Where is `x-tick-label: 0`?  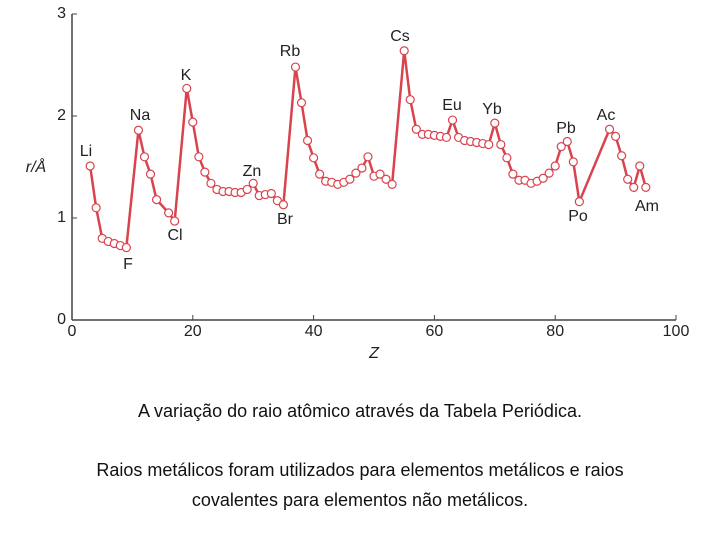 x-tick-label: 0 is located at coordinates (72, 331).